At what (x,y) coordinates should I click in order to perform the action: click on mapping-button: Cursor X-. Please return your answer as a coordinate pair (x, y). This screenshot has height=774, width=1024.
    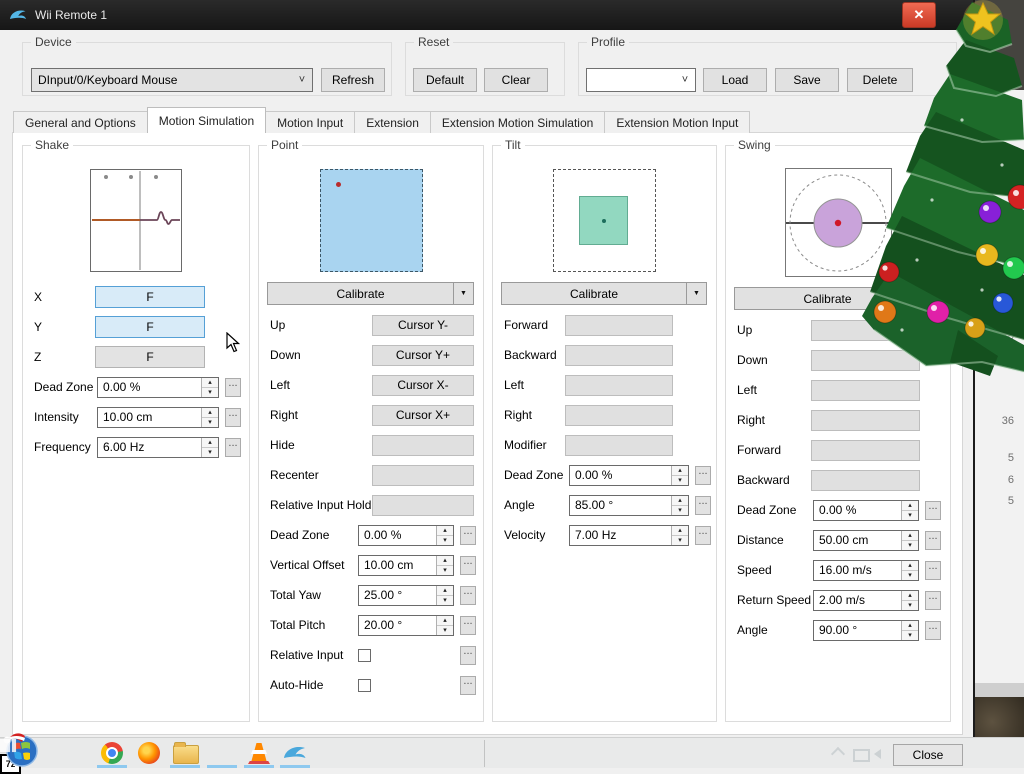
    Looking at the image, I should click on (423, 385).